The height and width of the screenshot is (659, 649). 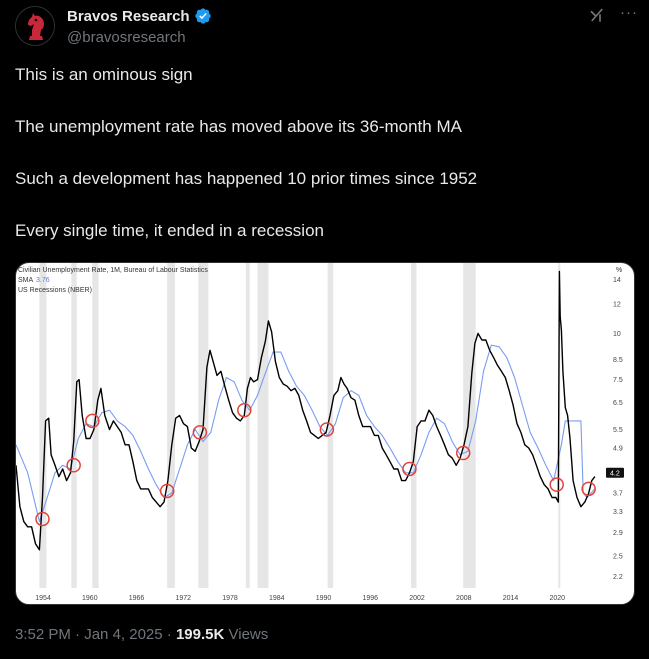 I want to click on y-tick-label: 6.5, so click(x=618, y=403).